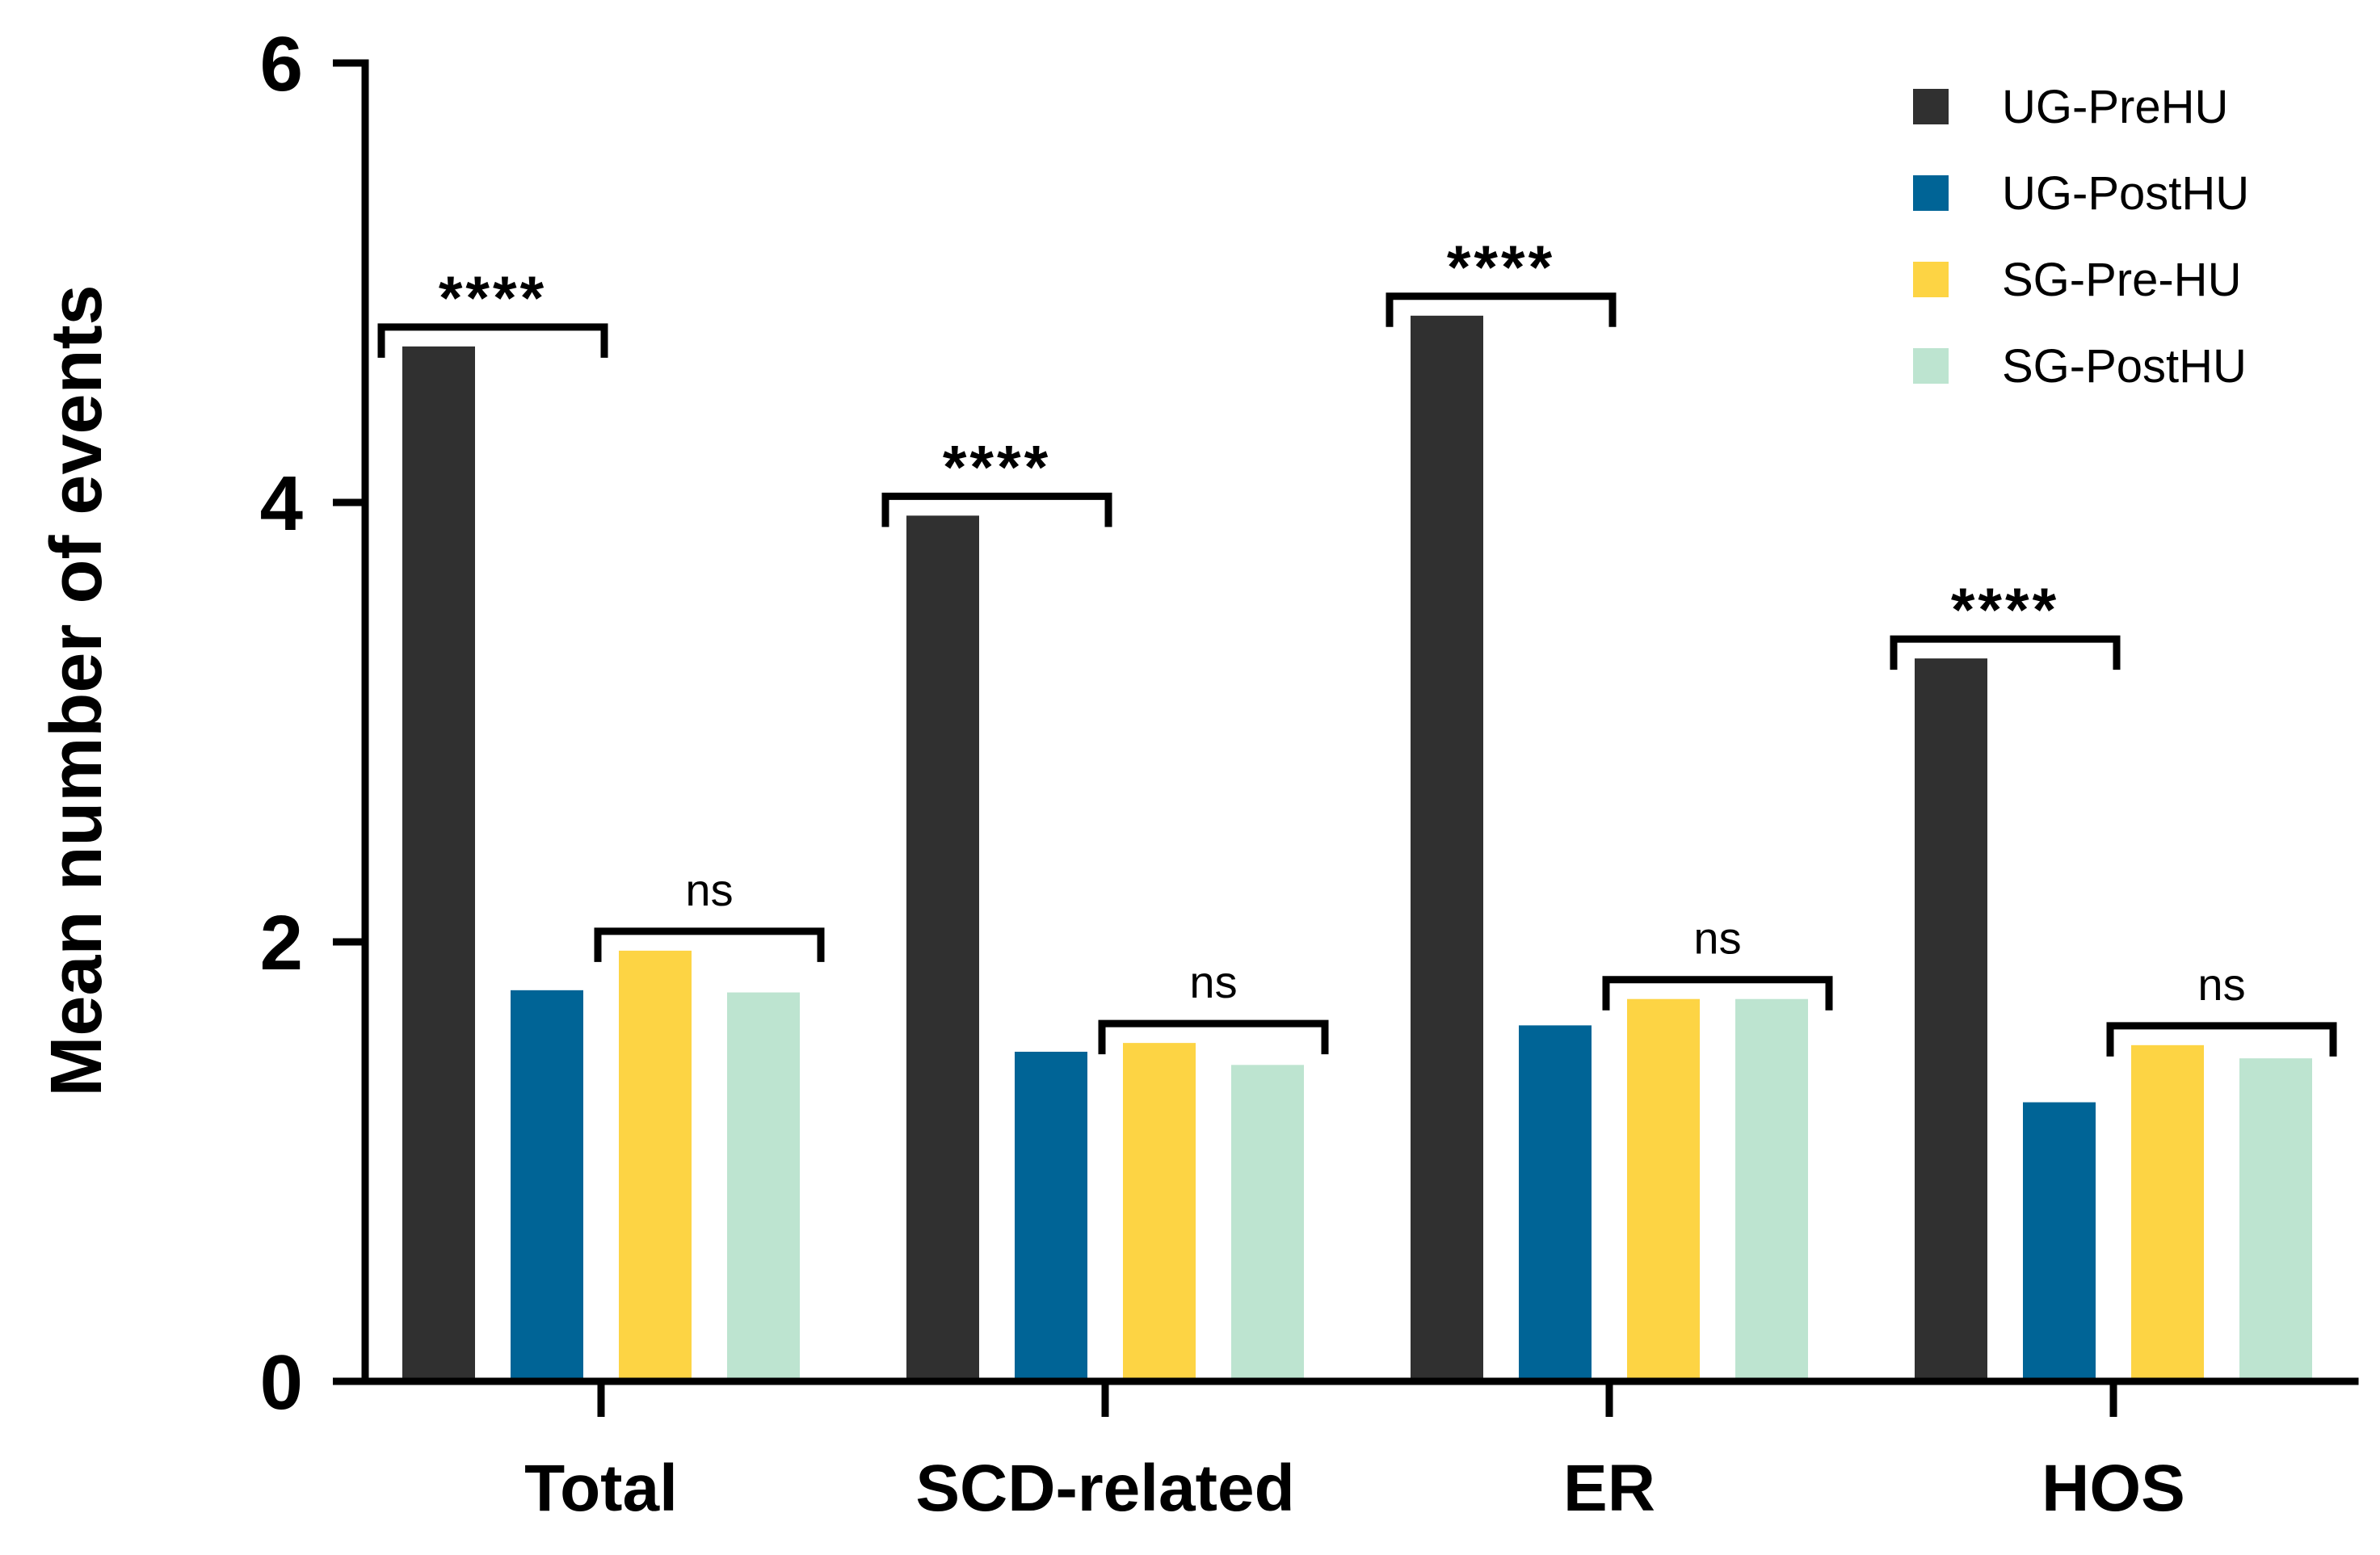 This screenshot has width=2380, height=1555. I want to click on x-tick-label-er: ER, so click(1609, 1489).